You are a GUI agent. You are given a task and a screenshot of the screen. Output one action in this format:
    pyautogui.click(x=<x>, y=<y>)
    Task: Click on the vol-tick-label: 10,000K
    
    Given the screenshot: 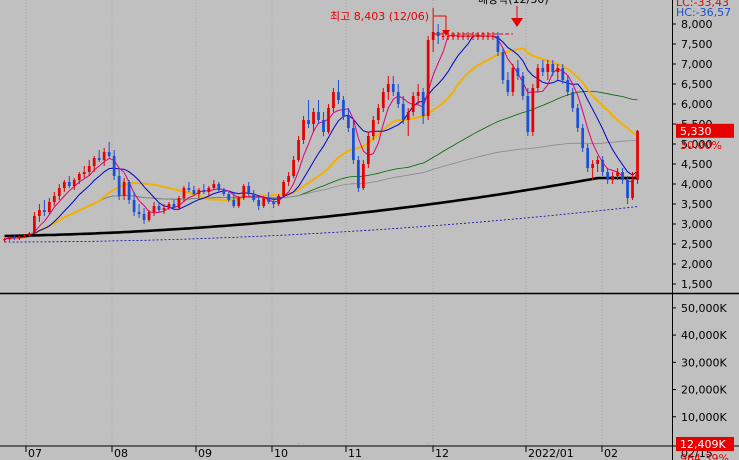 What is the action you would take?
    pyautogui.click(x=704, y=417)
    